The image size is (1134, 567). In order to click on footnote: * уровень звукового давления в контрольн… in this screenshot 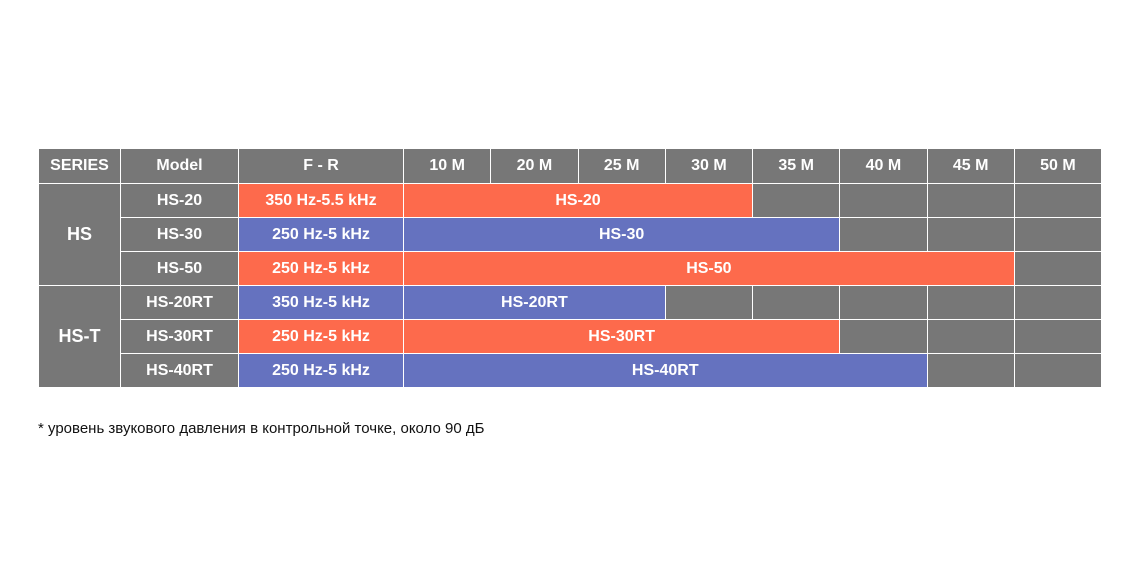, I will do `click(261, 428)`.